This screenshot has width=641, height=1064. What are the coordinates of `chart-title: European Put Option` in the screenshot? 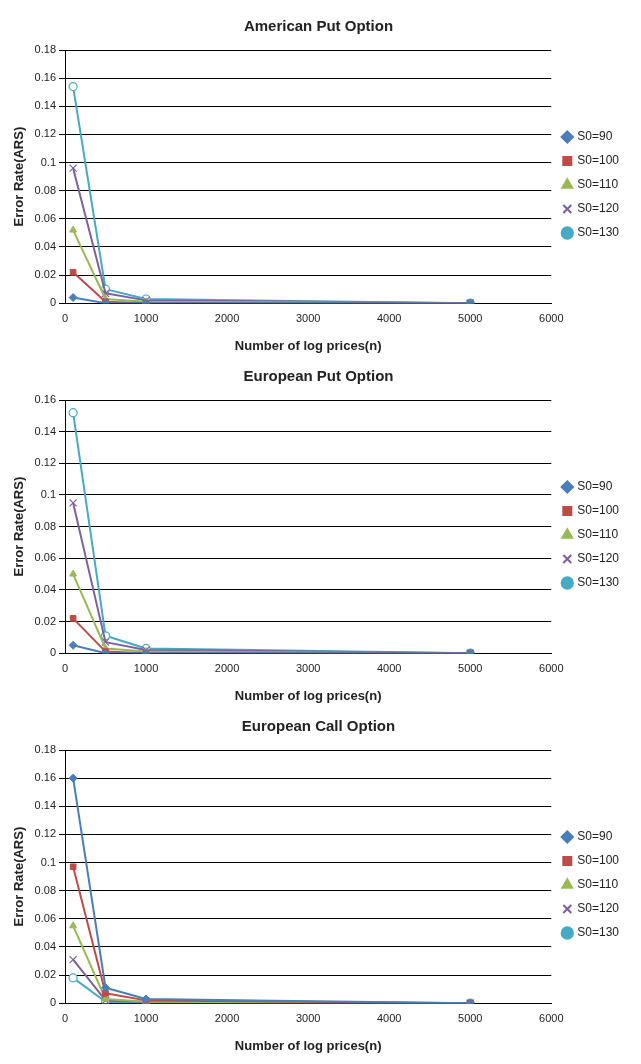 It's located at (318, 376).